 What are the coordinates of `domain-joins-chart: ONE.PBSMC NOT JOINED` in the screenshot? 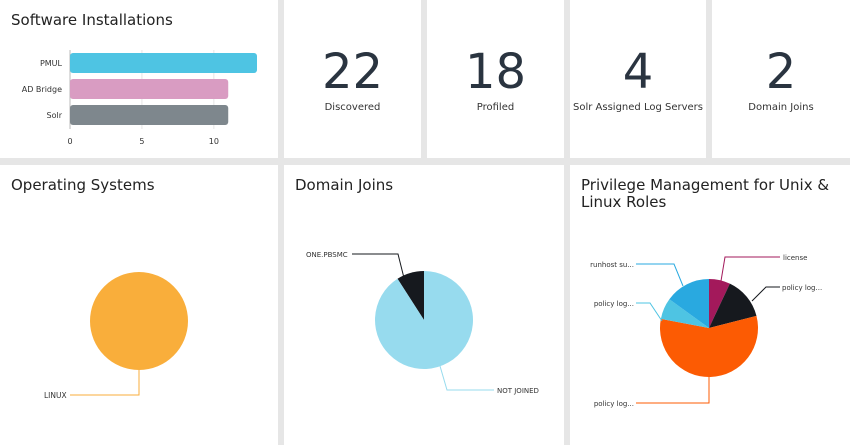 It's located at (422, 323).